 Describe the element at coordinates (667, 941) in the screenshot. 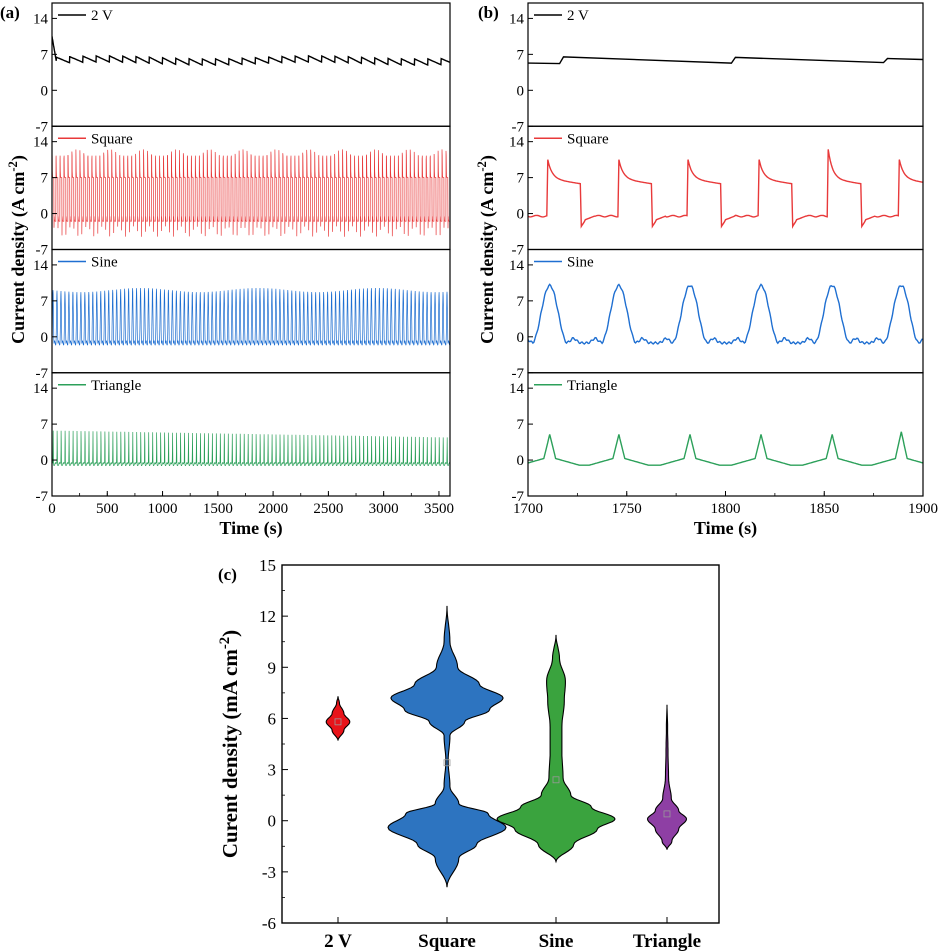

I see `category-label: Triangle` at that location.